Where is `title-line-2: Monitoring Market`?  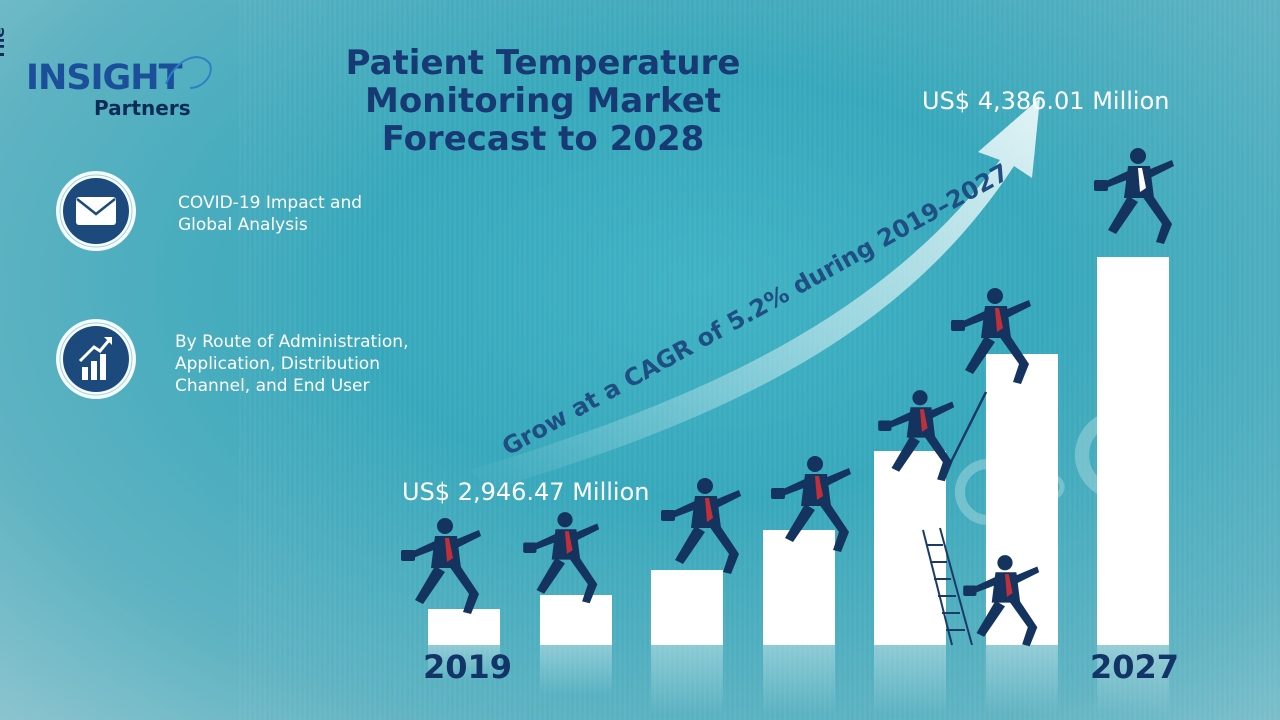
title-line-2: Monitoring Market is located at coordinates (543, 101).